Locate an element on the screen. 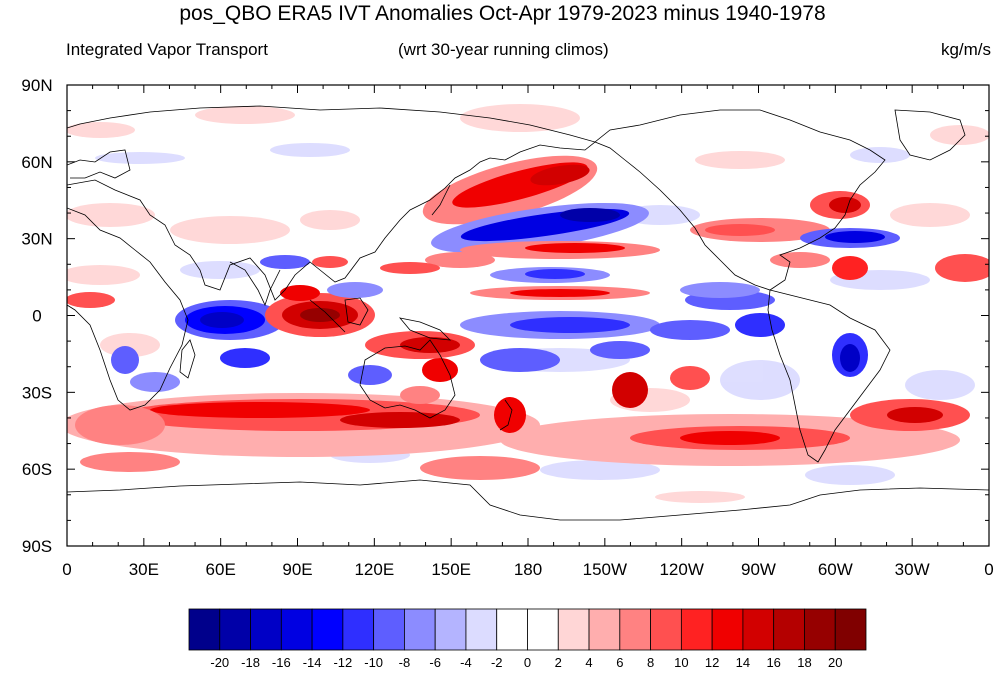  pacific-features is located at coordinates (603, 263).